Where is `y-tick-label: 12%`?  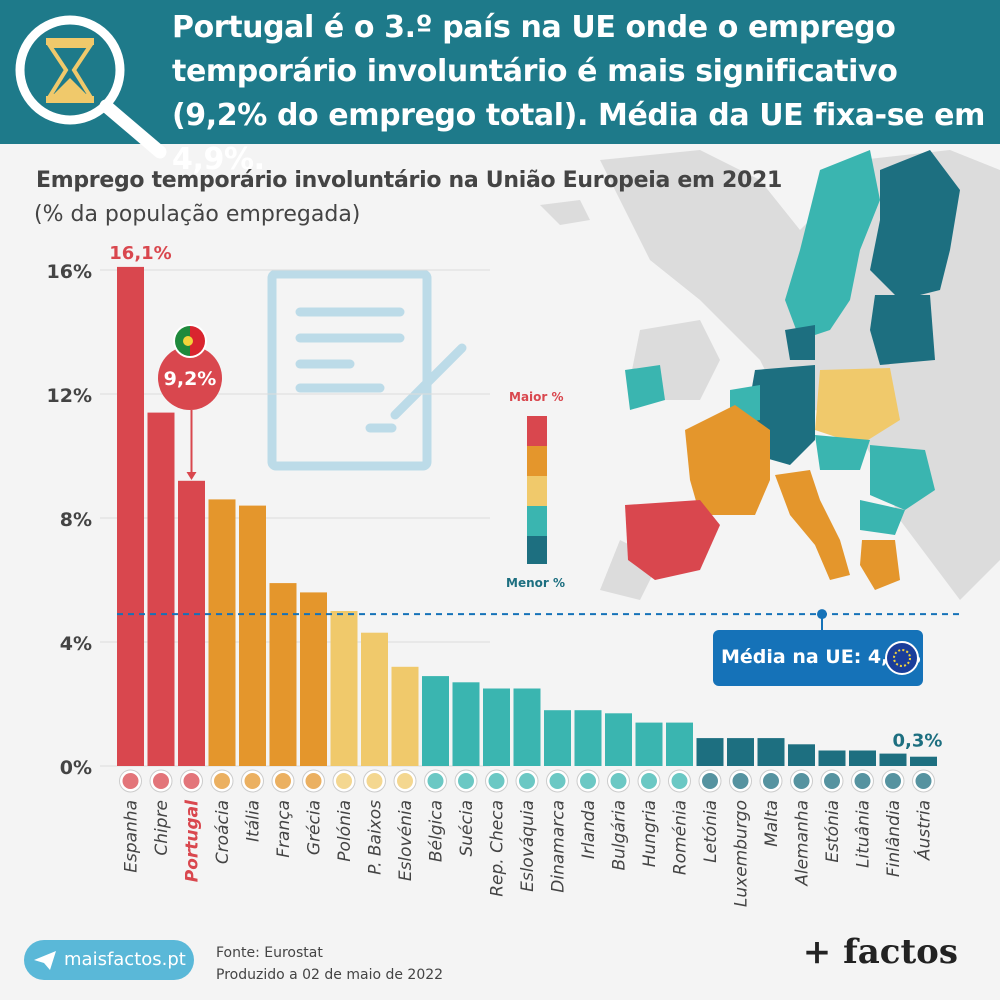 y-tick-label: 12% is located at coordinates (69, 396).